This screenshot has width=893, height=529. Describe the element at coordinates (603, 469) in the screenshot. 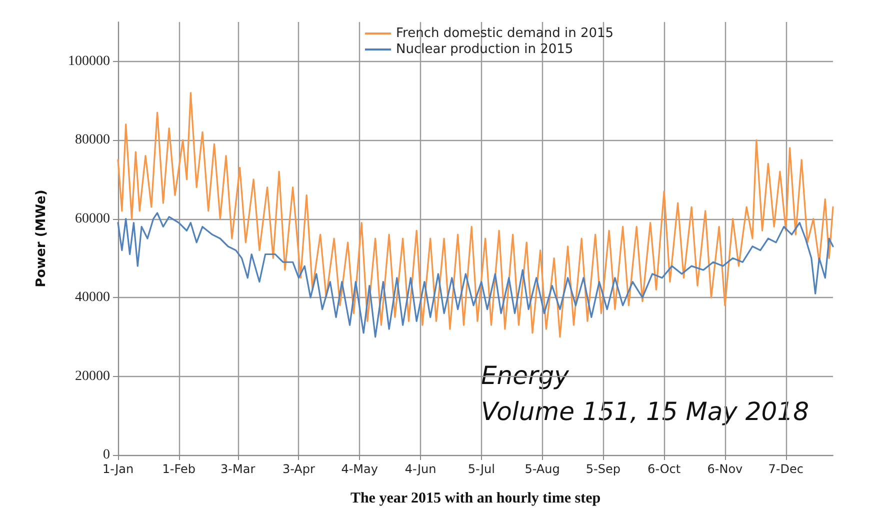

I see `x-tick-label: 5-Sep` at that location.